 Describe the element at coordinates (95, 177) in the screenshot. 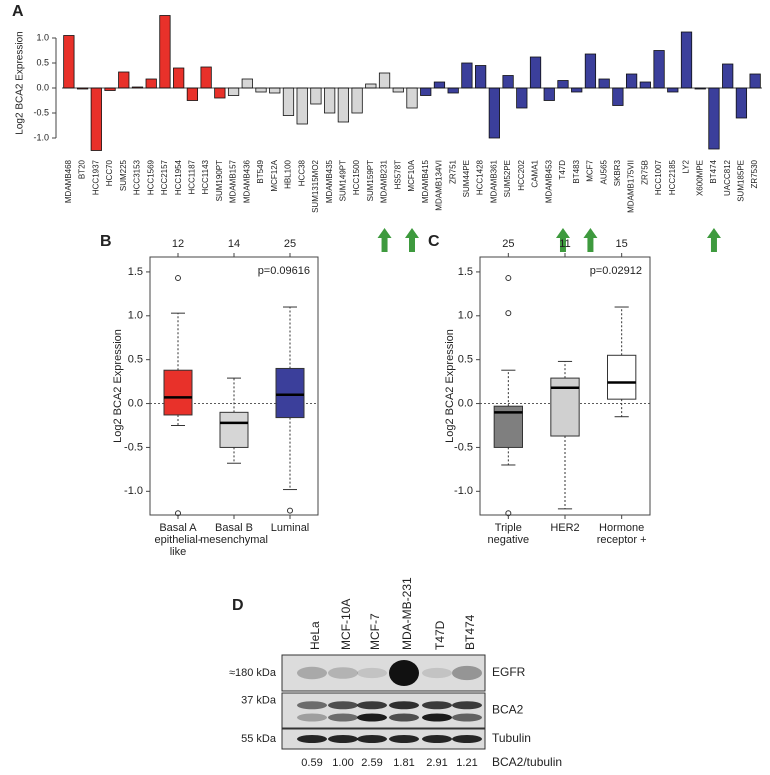

I see `x-tick-label: HCC1937` at that location.